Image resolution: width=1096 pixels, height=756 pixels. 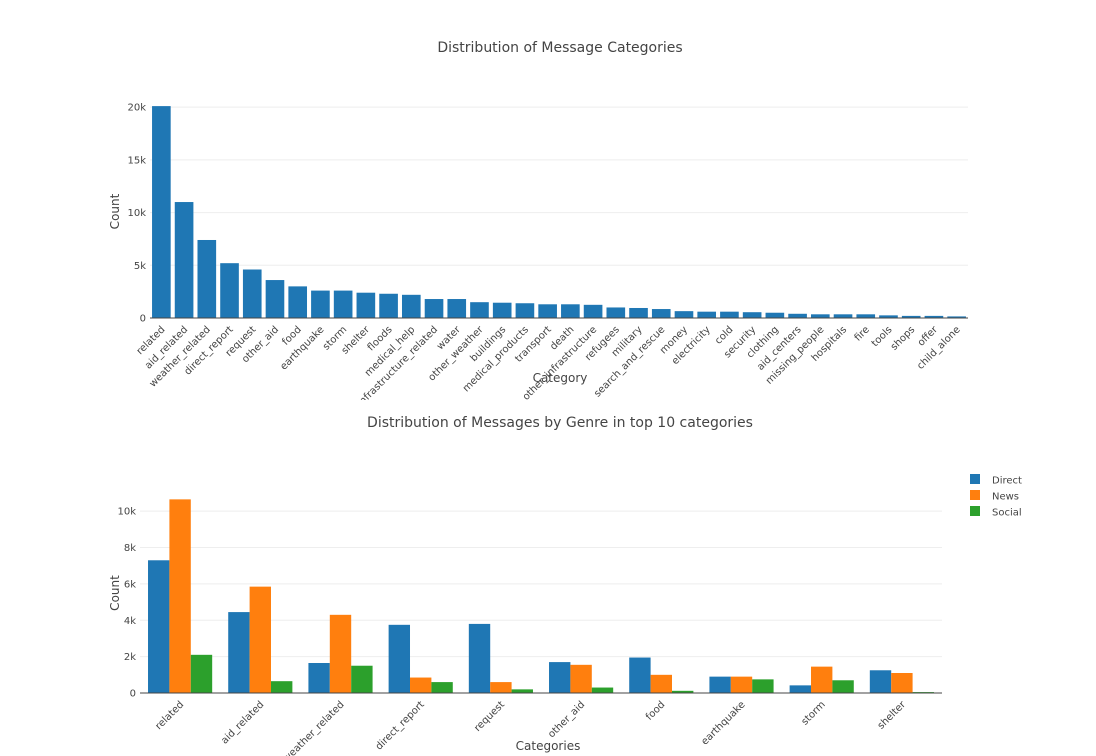 I want to click on y-tick-label: 2k, so click(x=130, y=657).